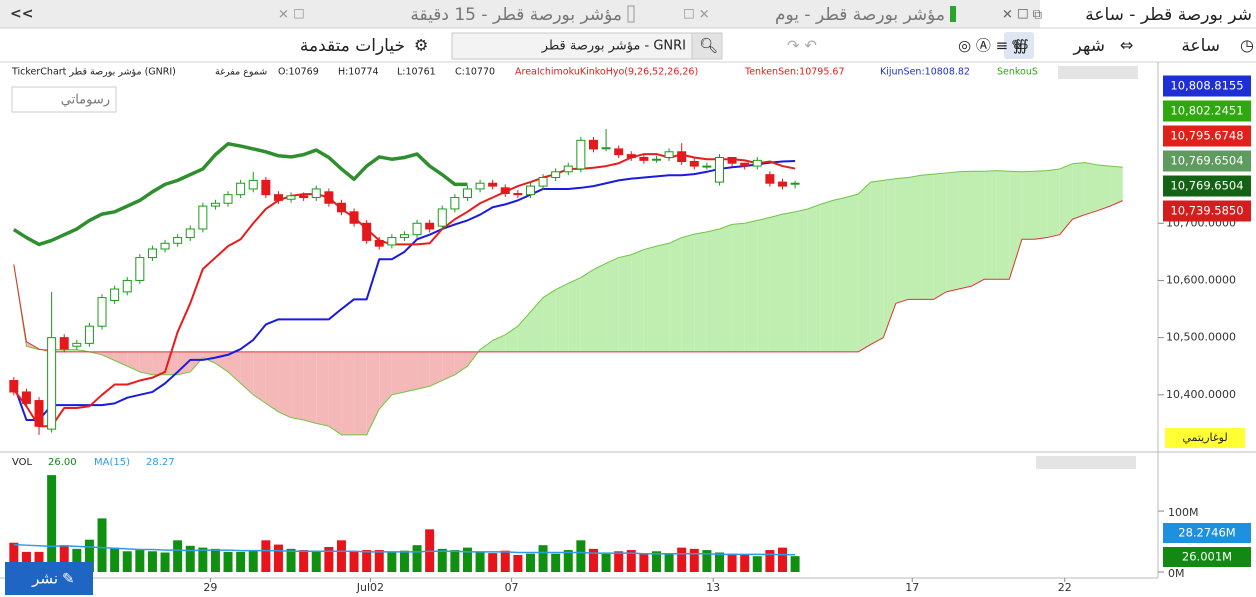 This screenshot has height=597, width=1256. What do you see at coordinates (352, 46) in the screenshot?
I see `advanced-options: خيارات متقدمة` at bounding box center [352, 46].